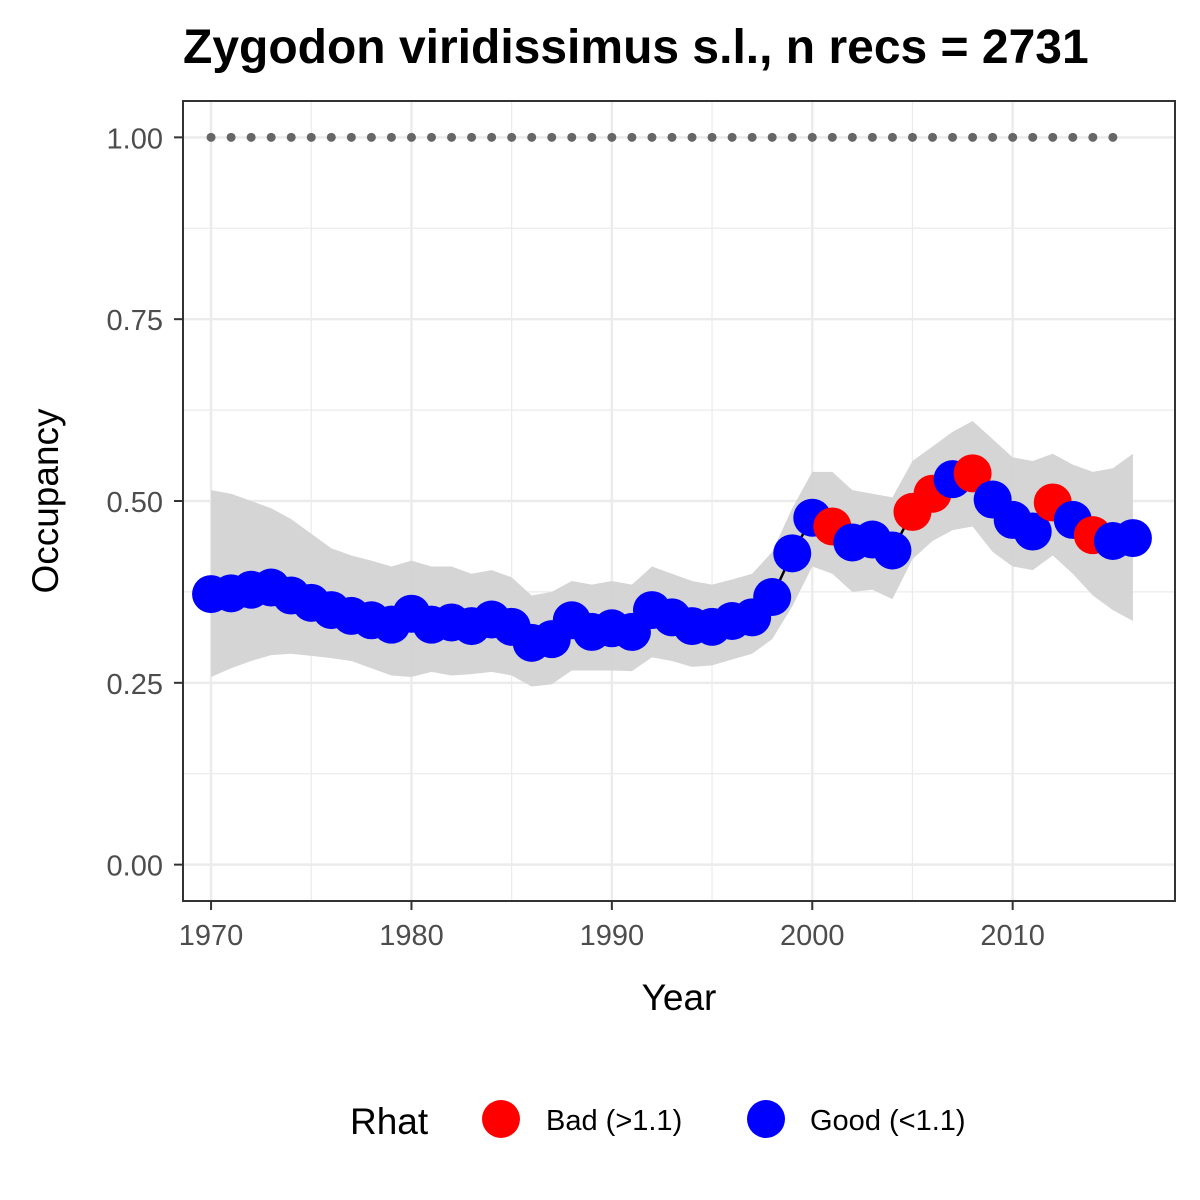  Describe the element at coordinates (672, 558) in the screenshot. I see `occupancy-points` at that location.